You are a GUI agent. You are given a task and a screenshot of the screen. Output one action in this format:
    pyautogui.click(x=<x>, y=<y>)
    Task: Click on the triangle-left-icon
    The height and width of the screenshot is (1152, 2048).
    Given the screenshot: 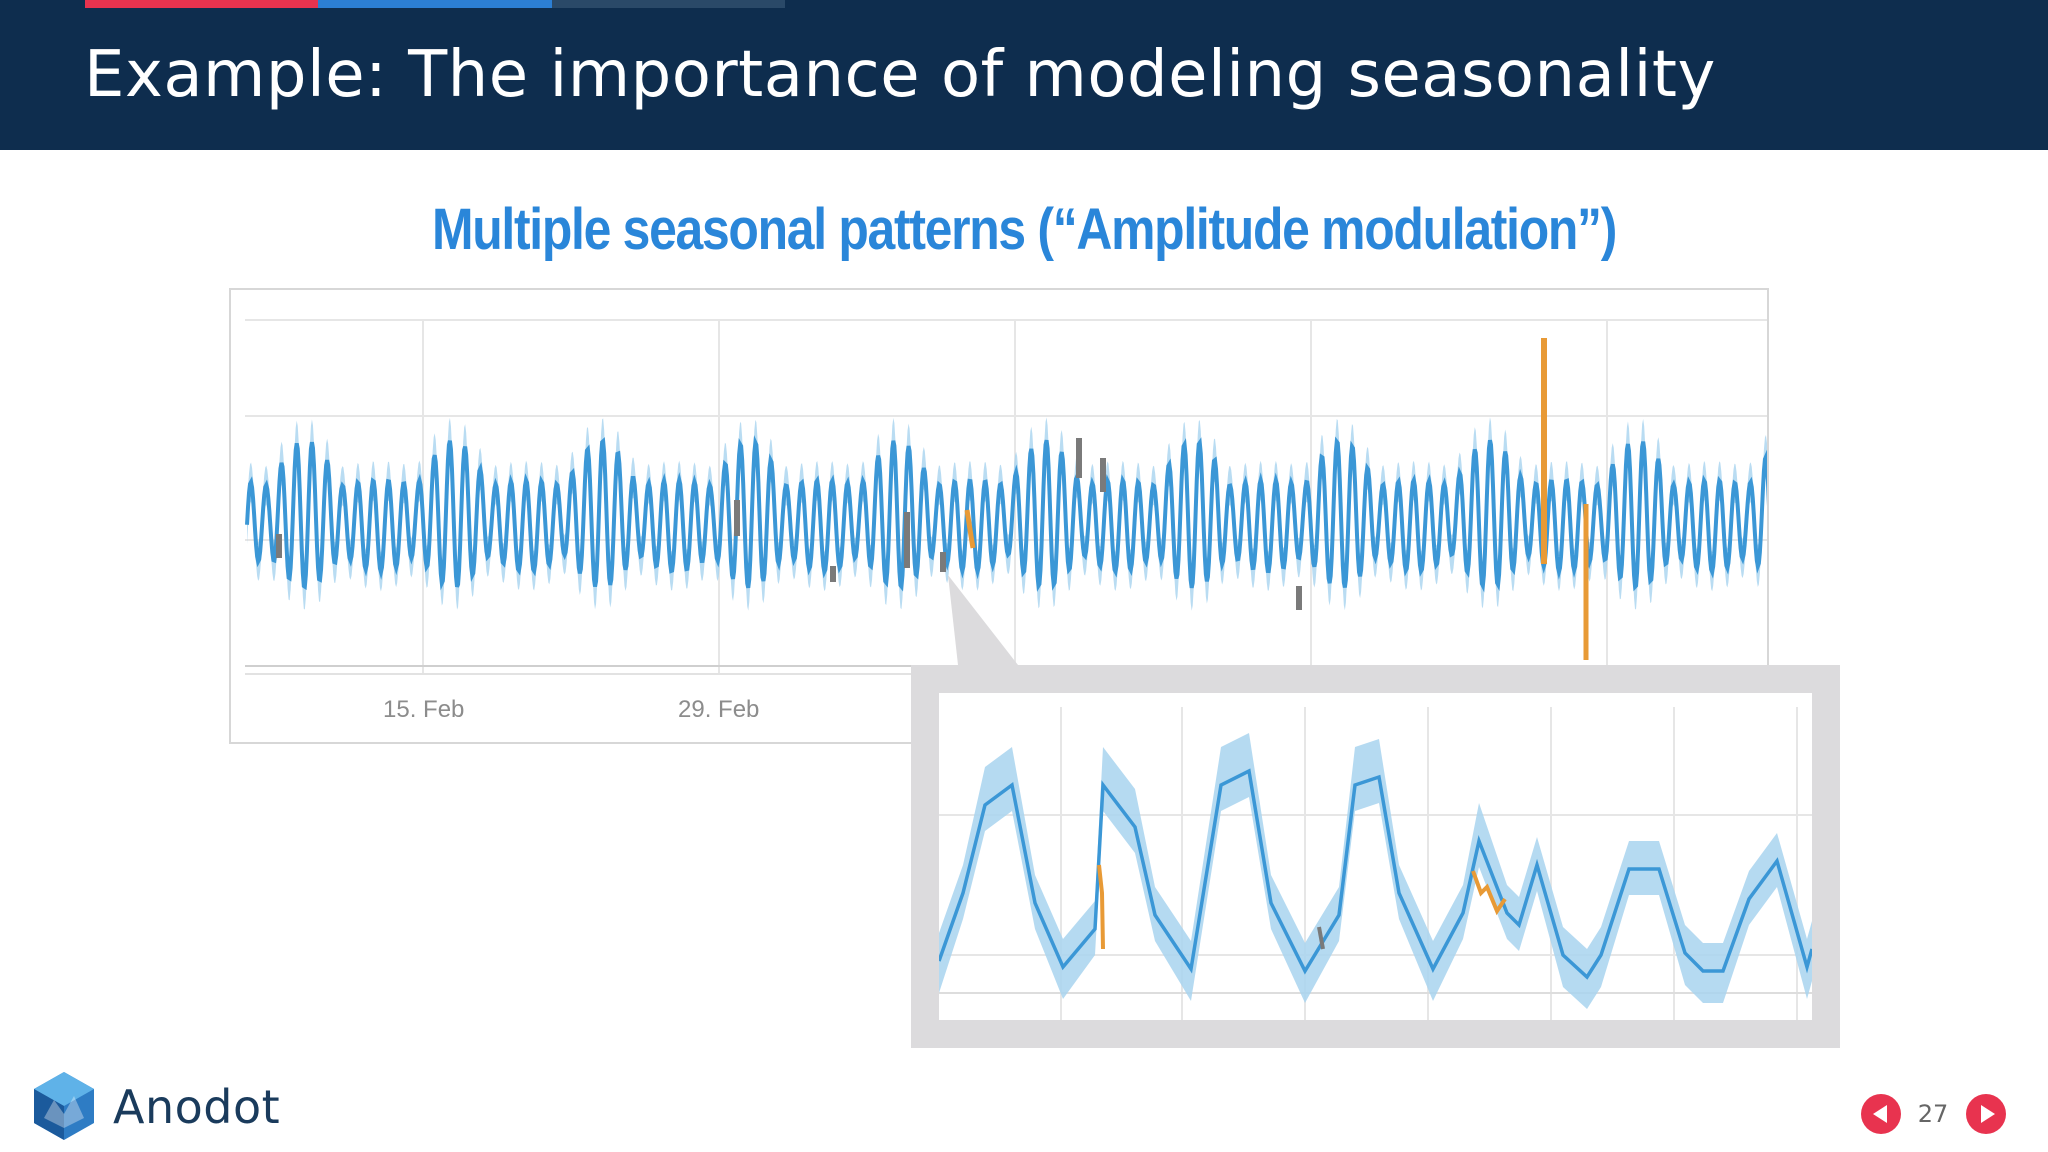 What is the action you would take?
    pyautogui.click(x=1880, y=1114)
    